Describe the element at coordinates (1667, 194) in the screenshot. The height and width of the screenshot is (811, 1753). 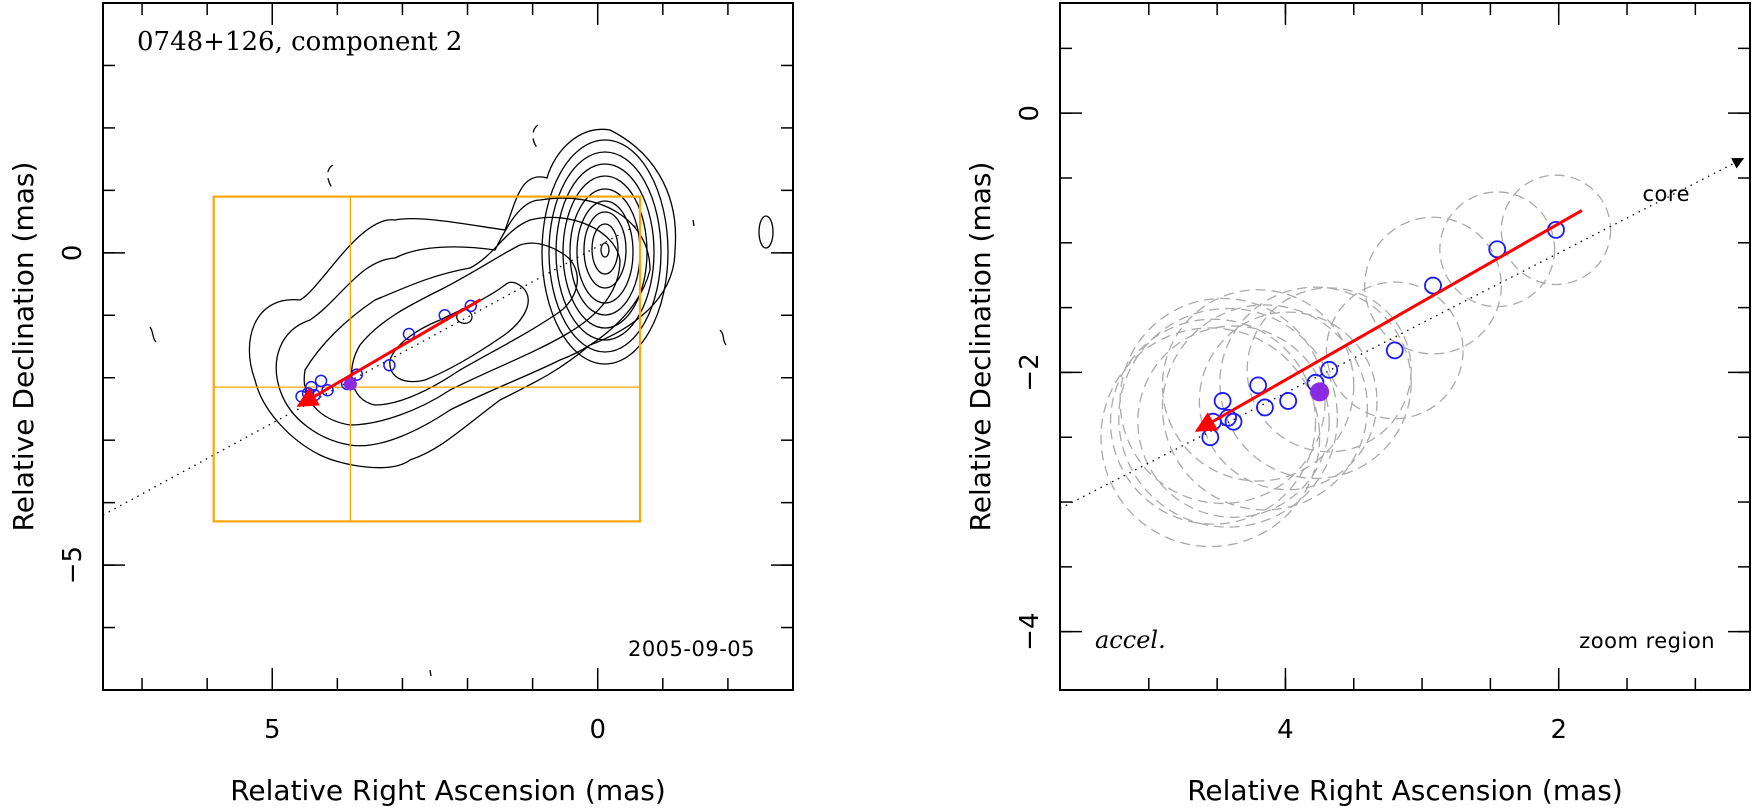
I see `core-label: core` at that location.